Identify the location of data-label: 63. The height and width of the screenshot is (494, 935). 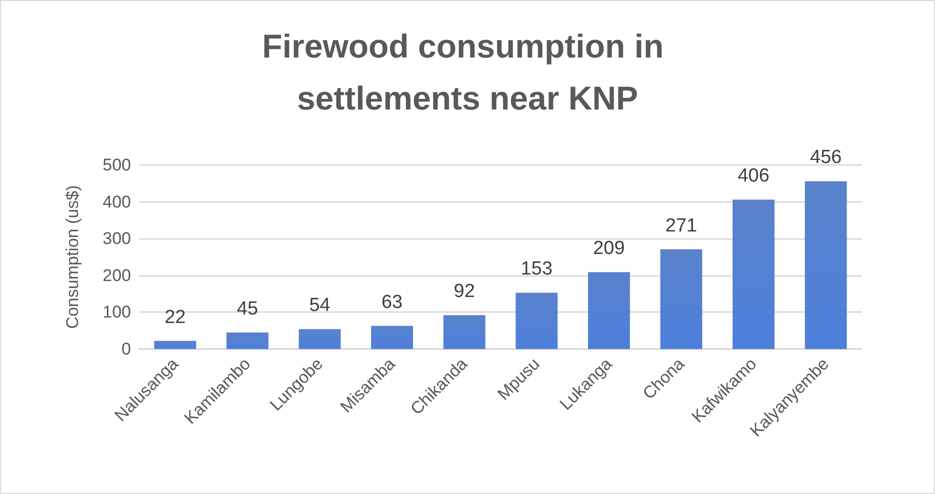
(392, 302).